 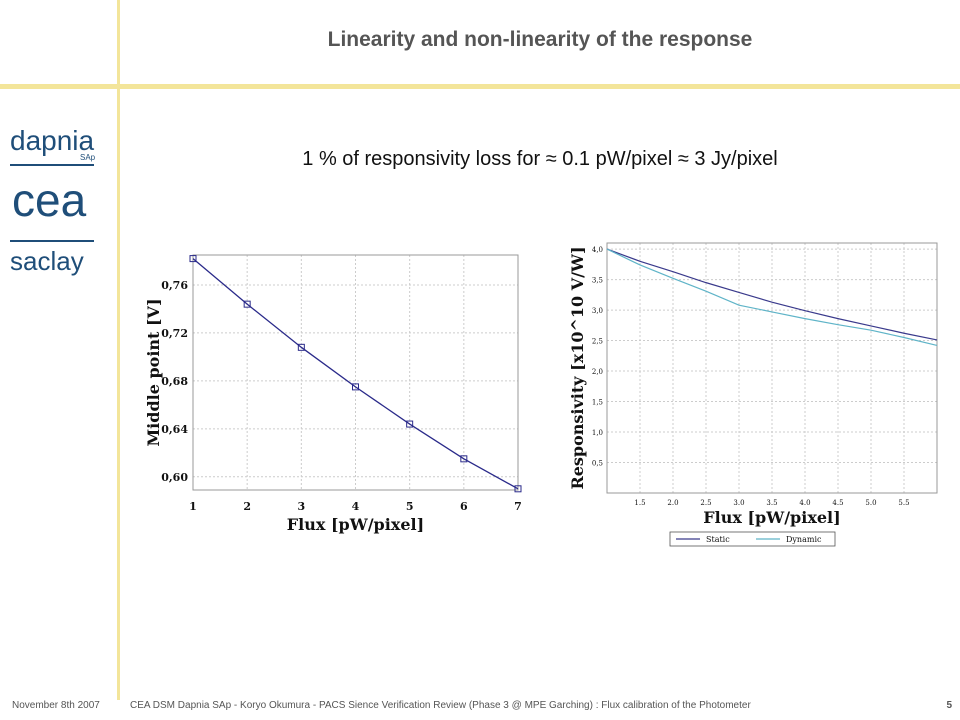 I want to click on y-axis-label: Middle point [V], so click(x=154, y=372).